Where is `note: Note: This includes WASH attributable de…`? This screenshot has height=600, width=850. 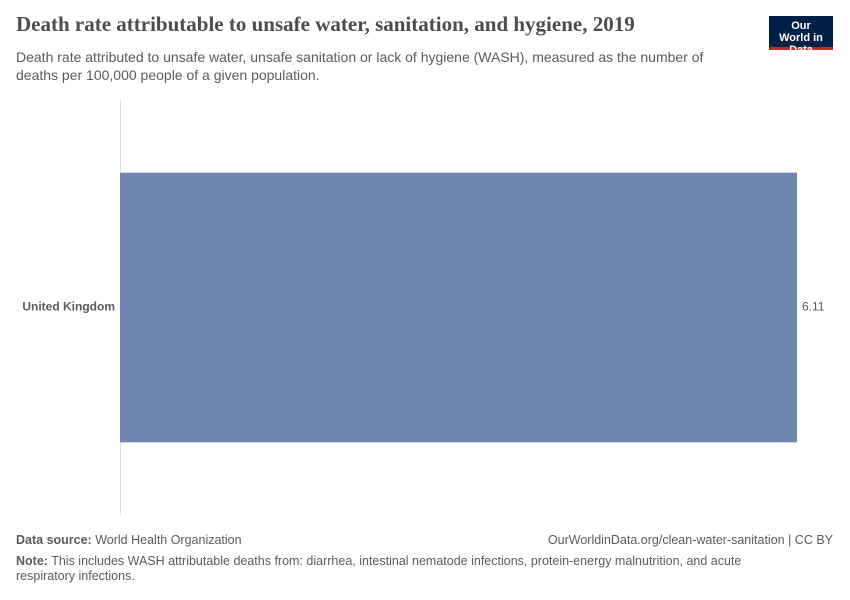
note: Note: This includes WASH attributable de… is located at coordinates (406, 569).